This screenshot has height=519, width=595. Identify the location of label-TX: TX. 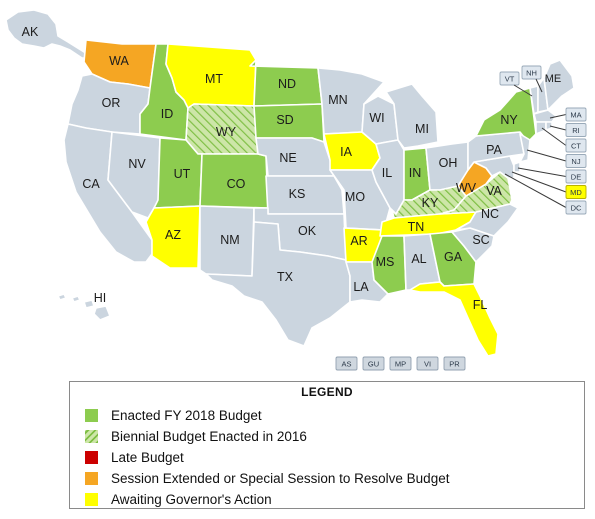
(285, 277).